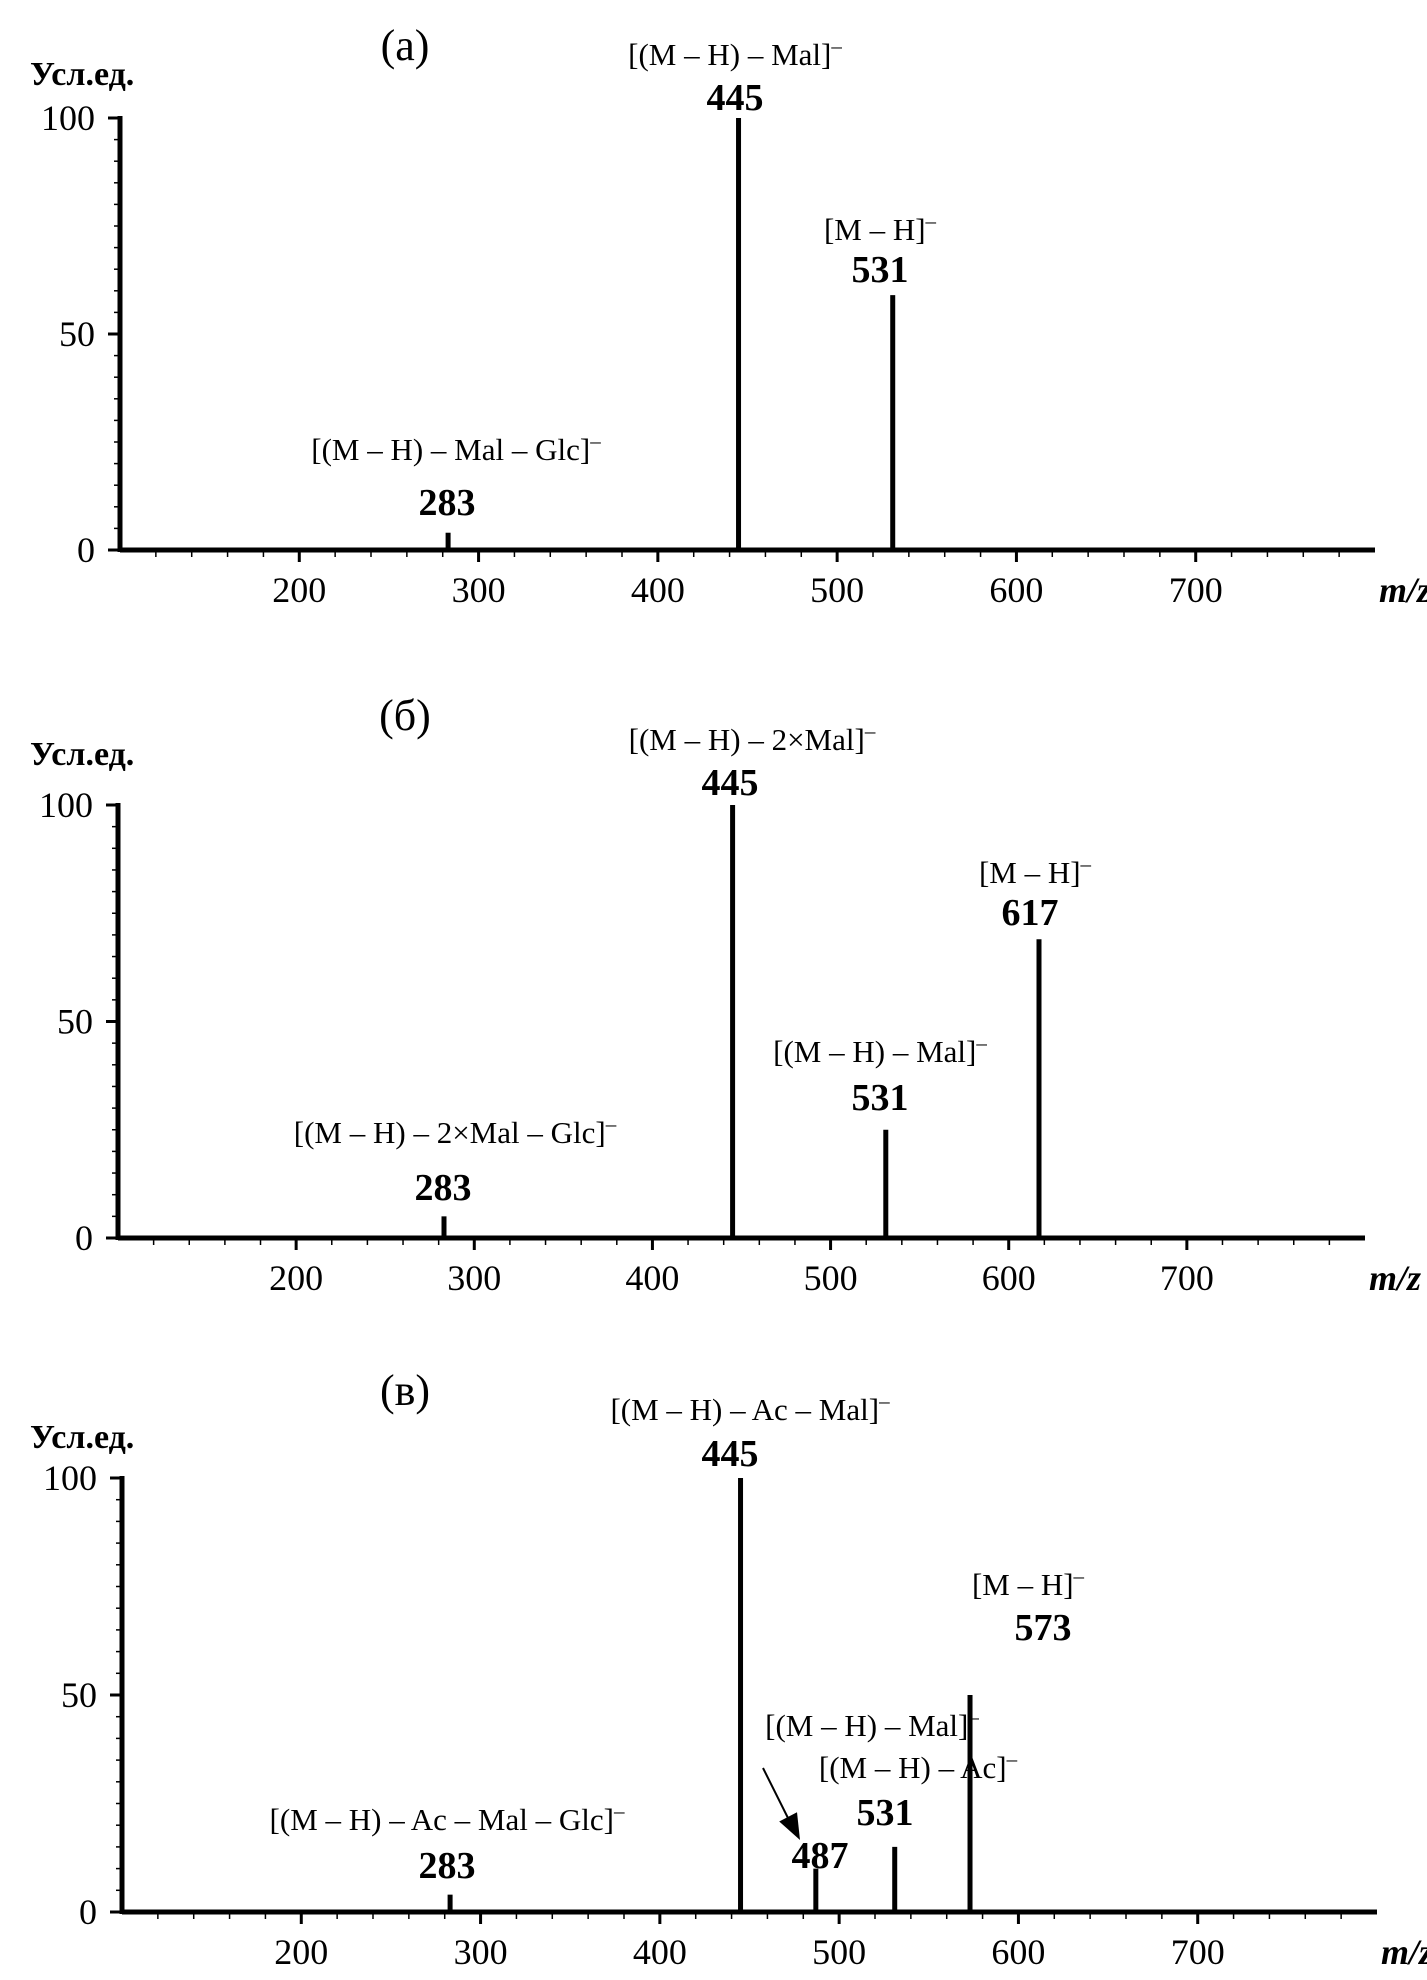  Describe the element at coordinates (913, 1767) in the screenshot. I see `ion-formula: [(M – H) – Ac]` at that location.